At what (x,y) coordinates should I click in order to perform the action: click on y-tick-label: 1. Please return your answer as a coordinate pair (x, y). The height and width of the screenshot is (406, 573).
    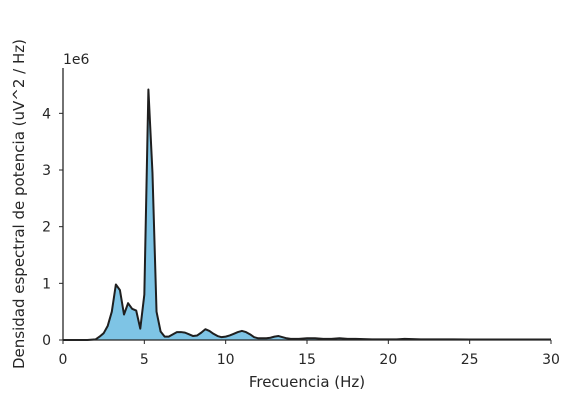
    Looking at the image, I should click on (46, 284).